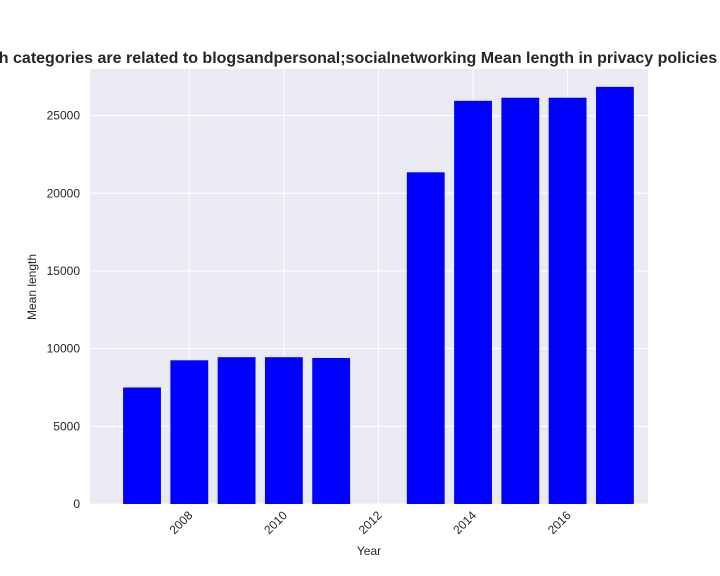 This screenshot has width=720, height=576. What do you see at coordinates (369, 551) in the screenshot?
I see `x-axis-label: Year` at bounding box center [369, 551].